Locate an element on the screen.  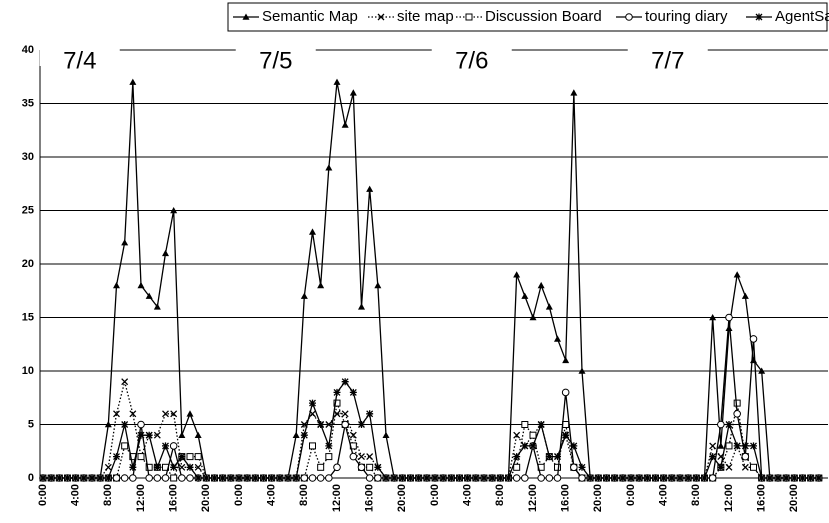
y-tick-label: 15 is located at coordinates (28, 317).